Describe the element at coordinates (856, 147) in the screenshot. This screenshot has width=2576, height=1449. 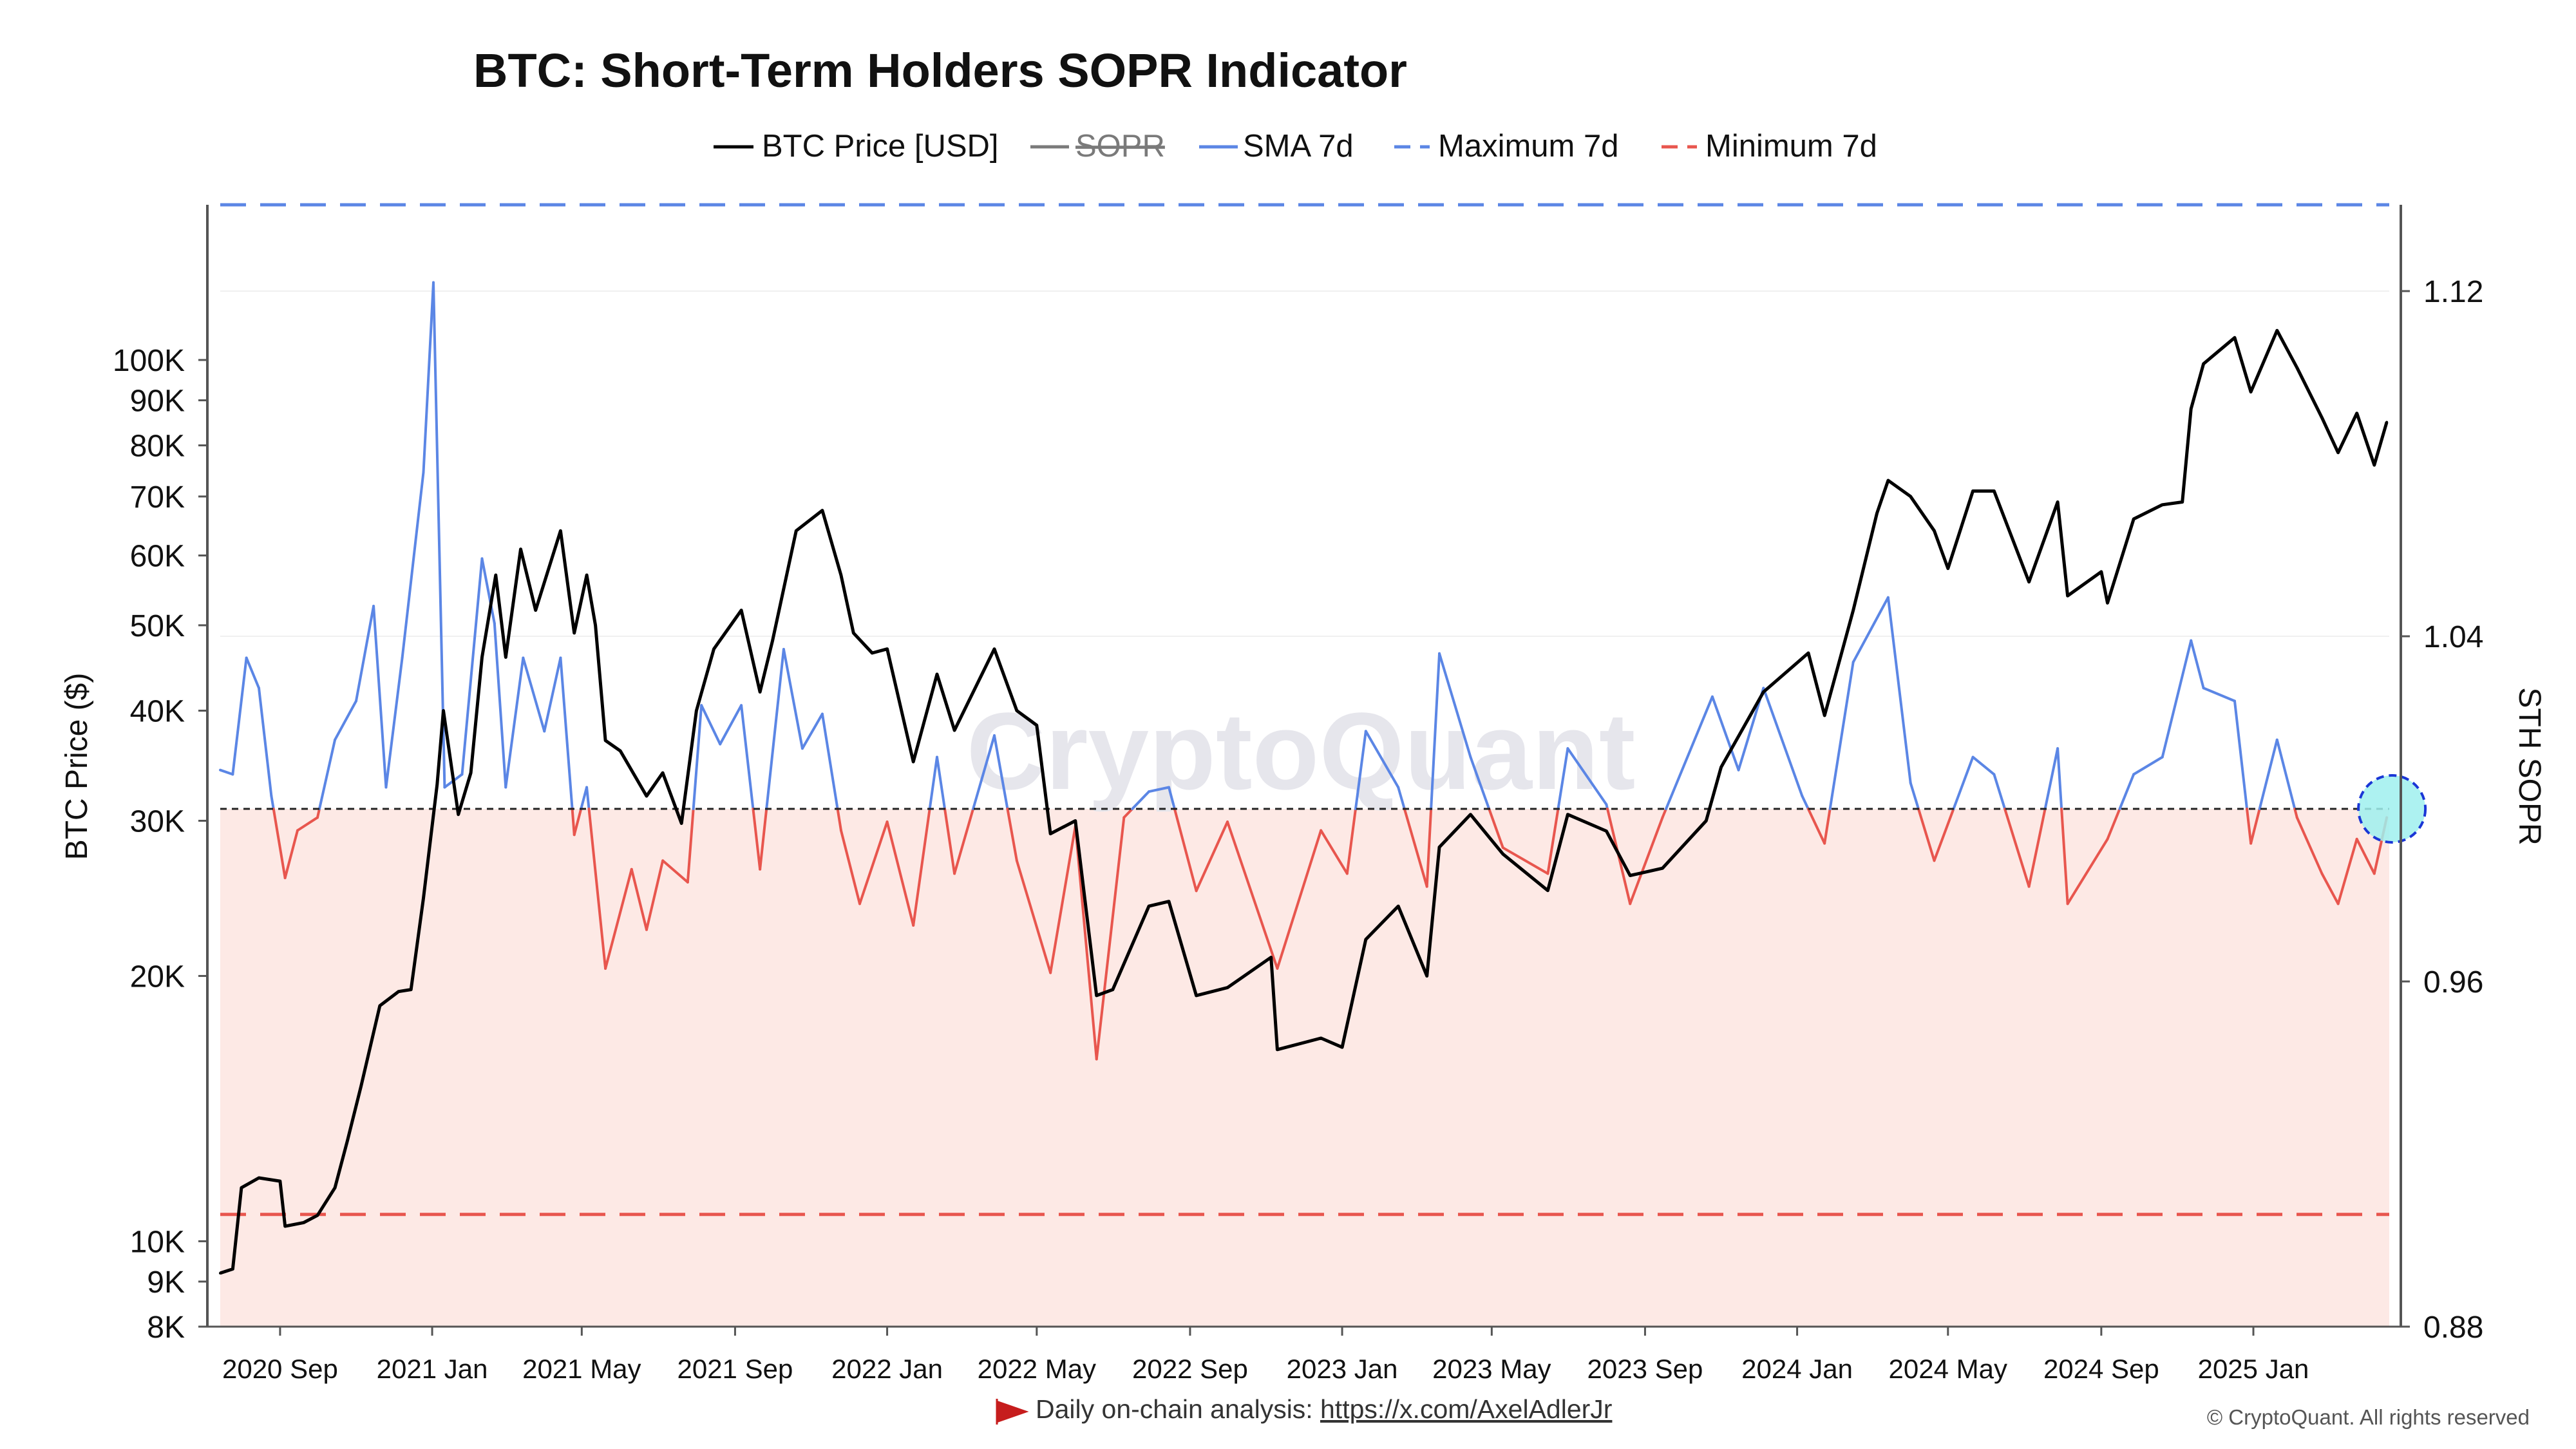
I see `legend-item-btc-price: BTC Price [USD]` at that location.